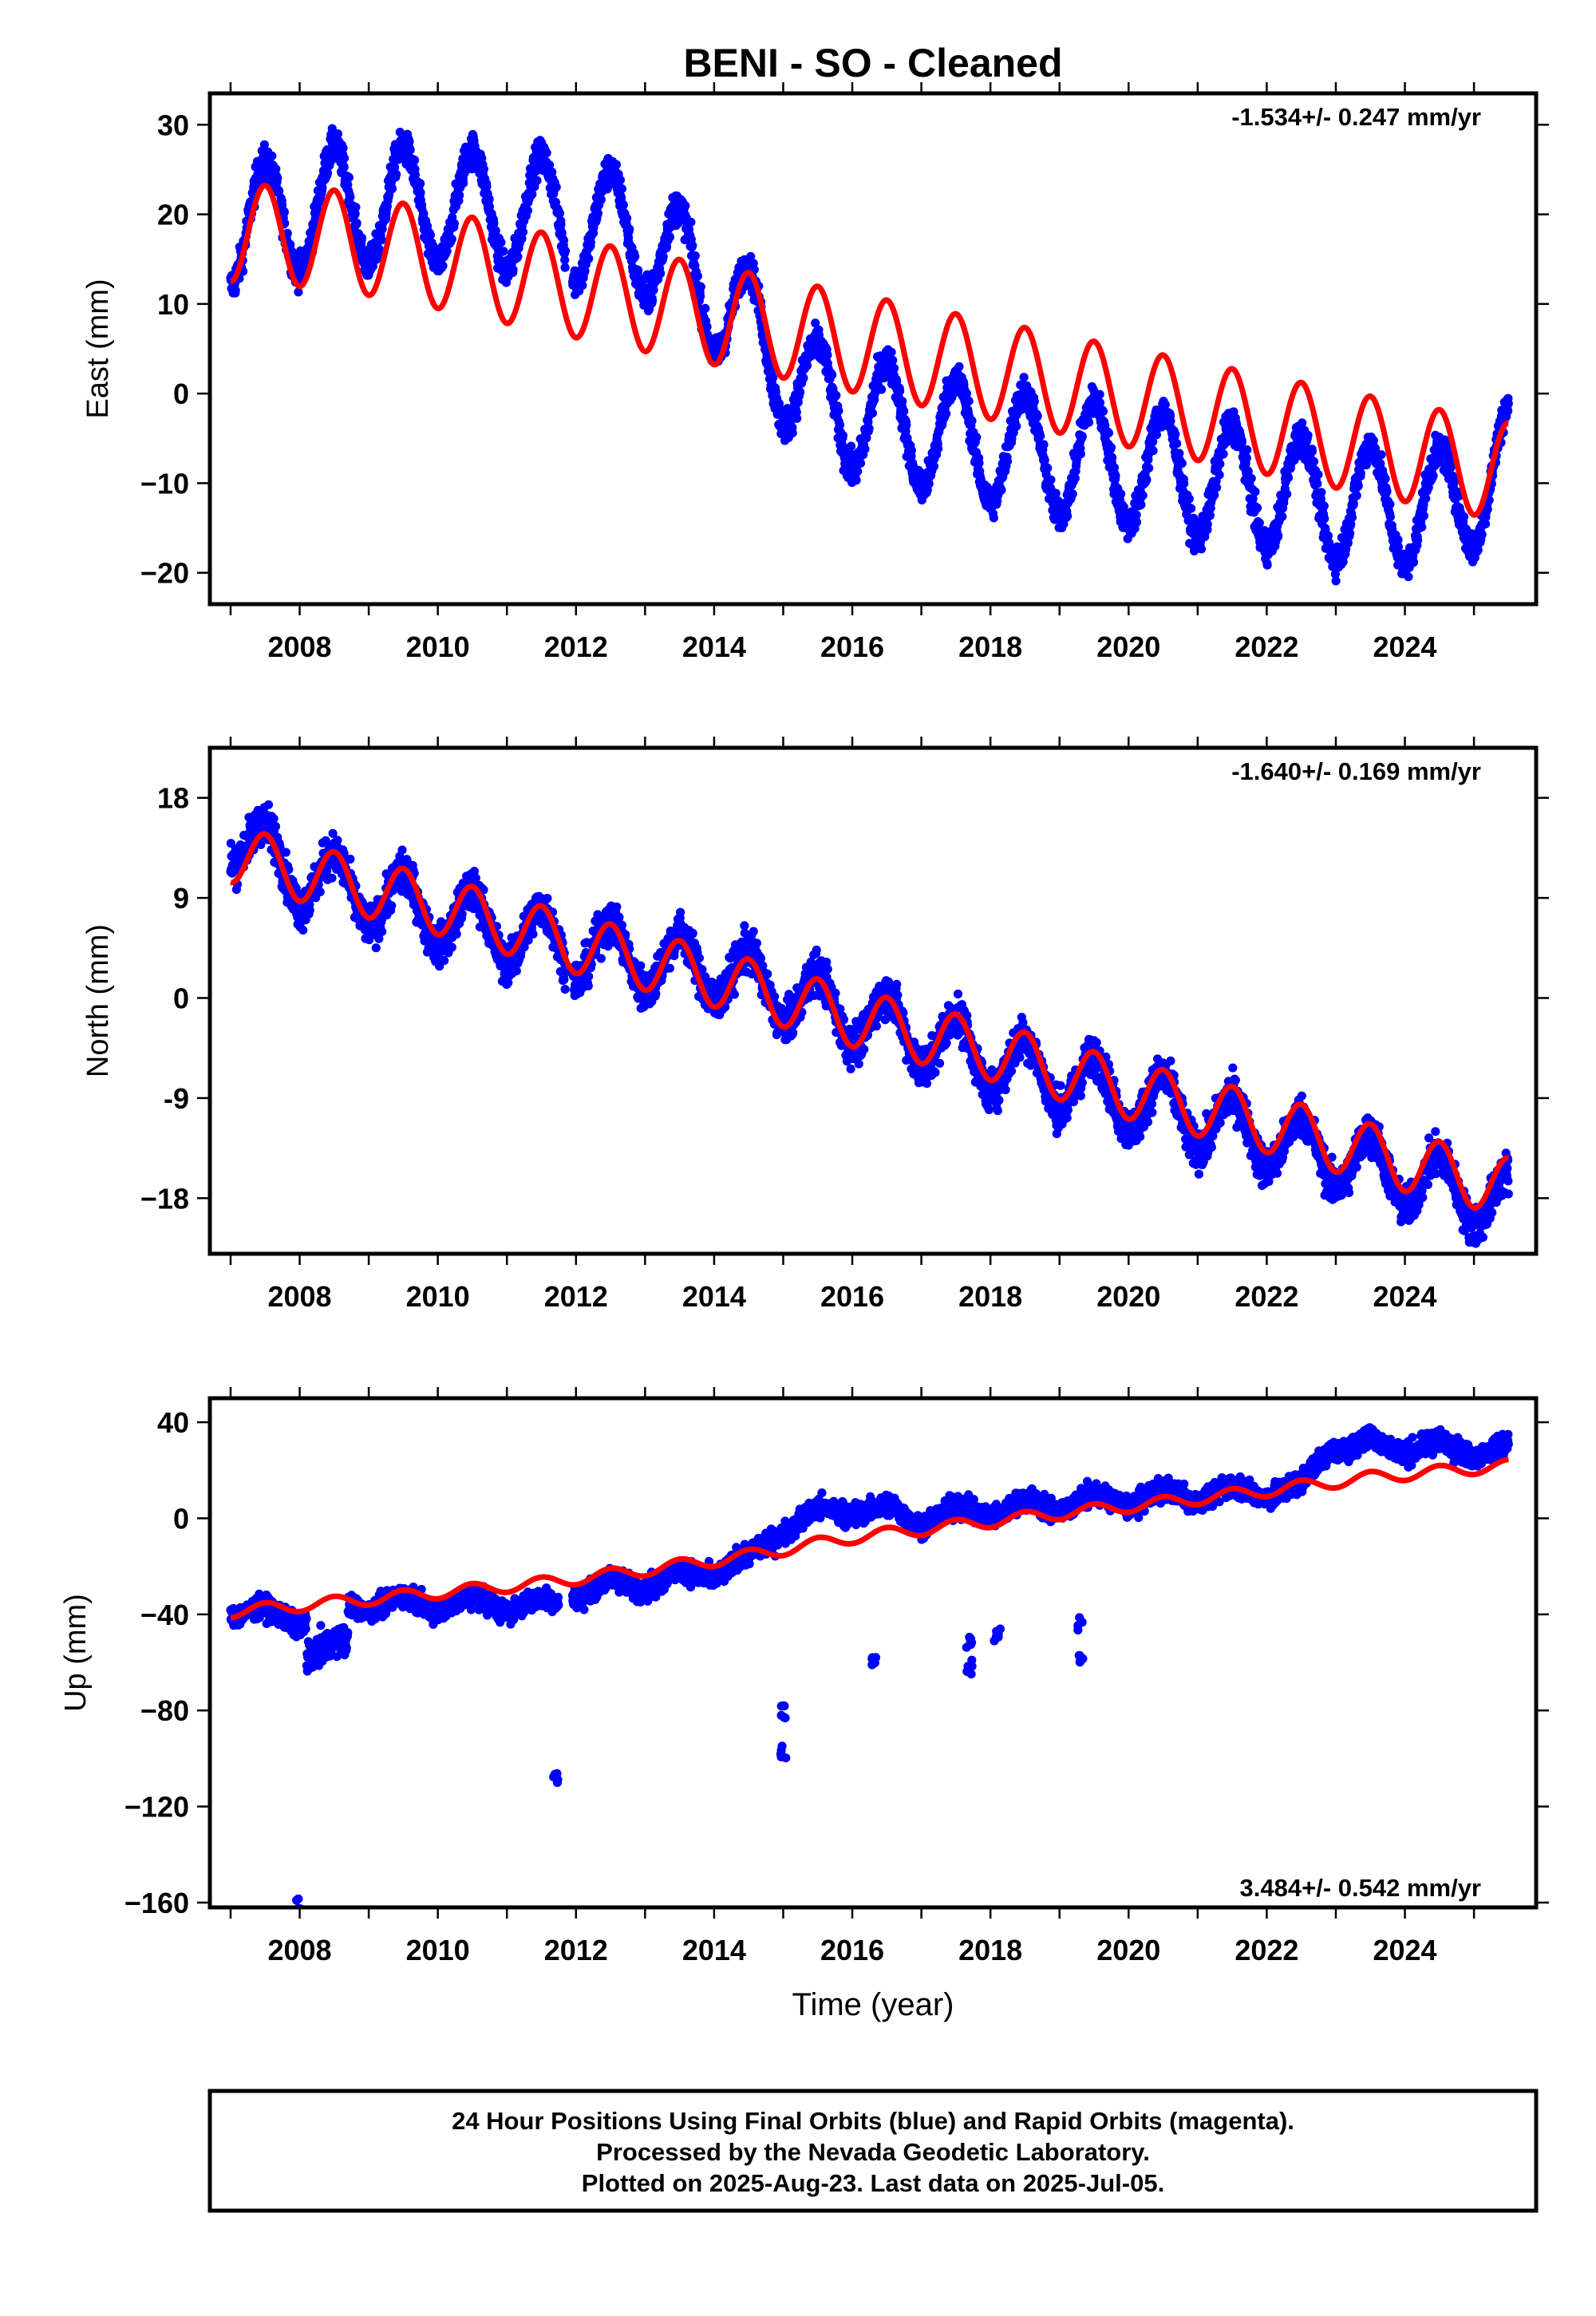  I want to click on chart-title: BENI - SO - Cleaned, so click(873, 63).